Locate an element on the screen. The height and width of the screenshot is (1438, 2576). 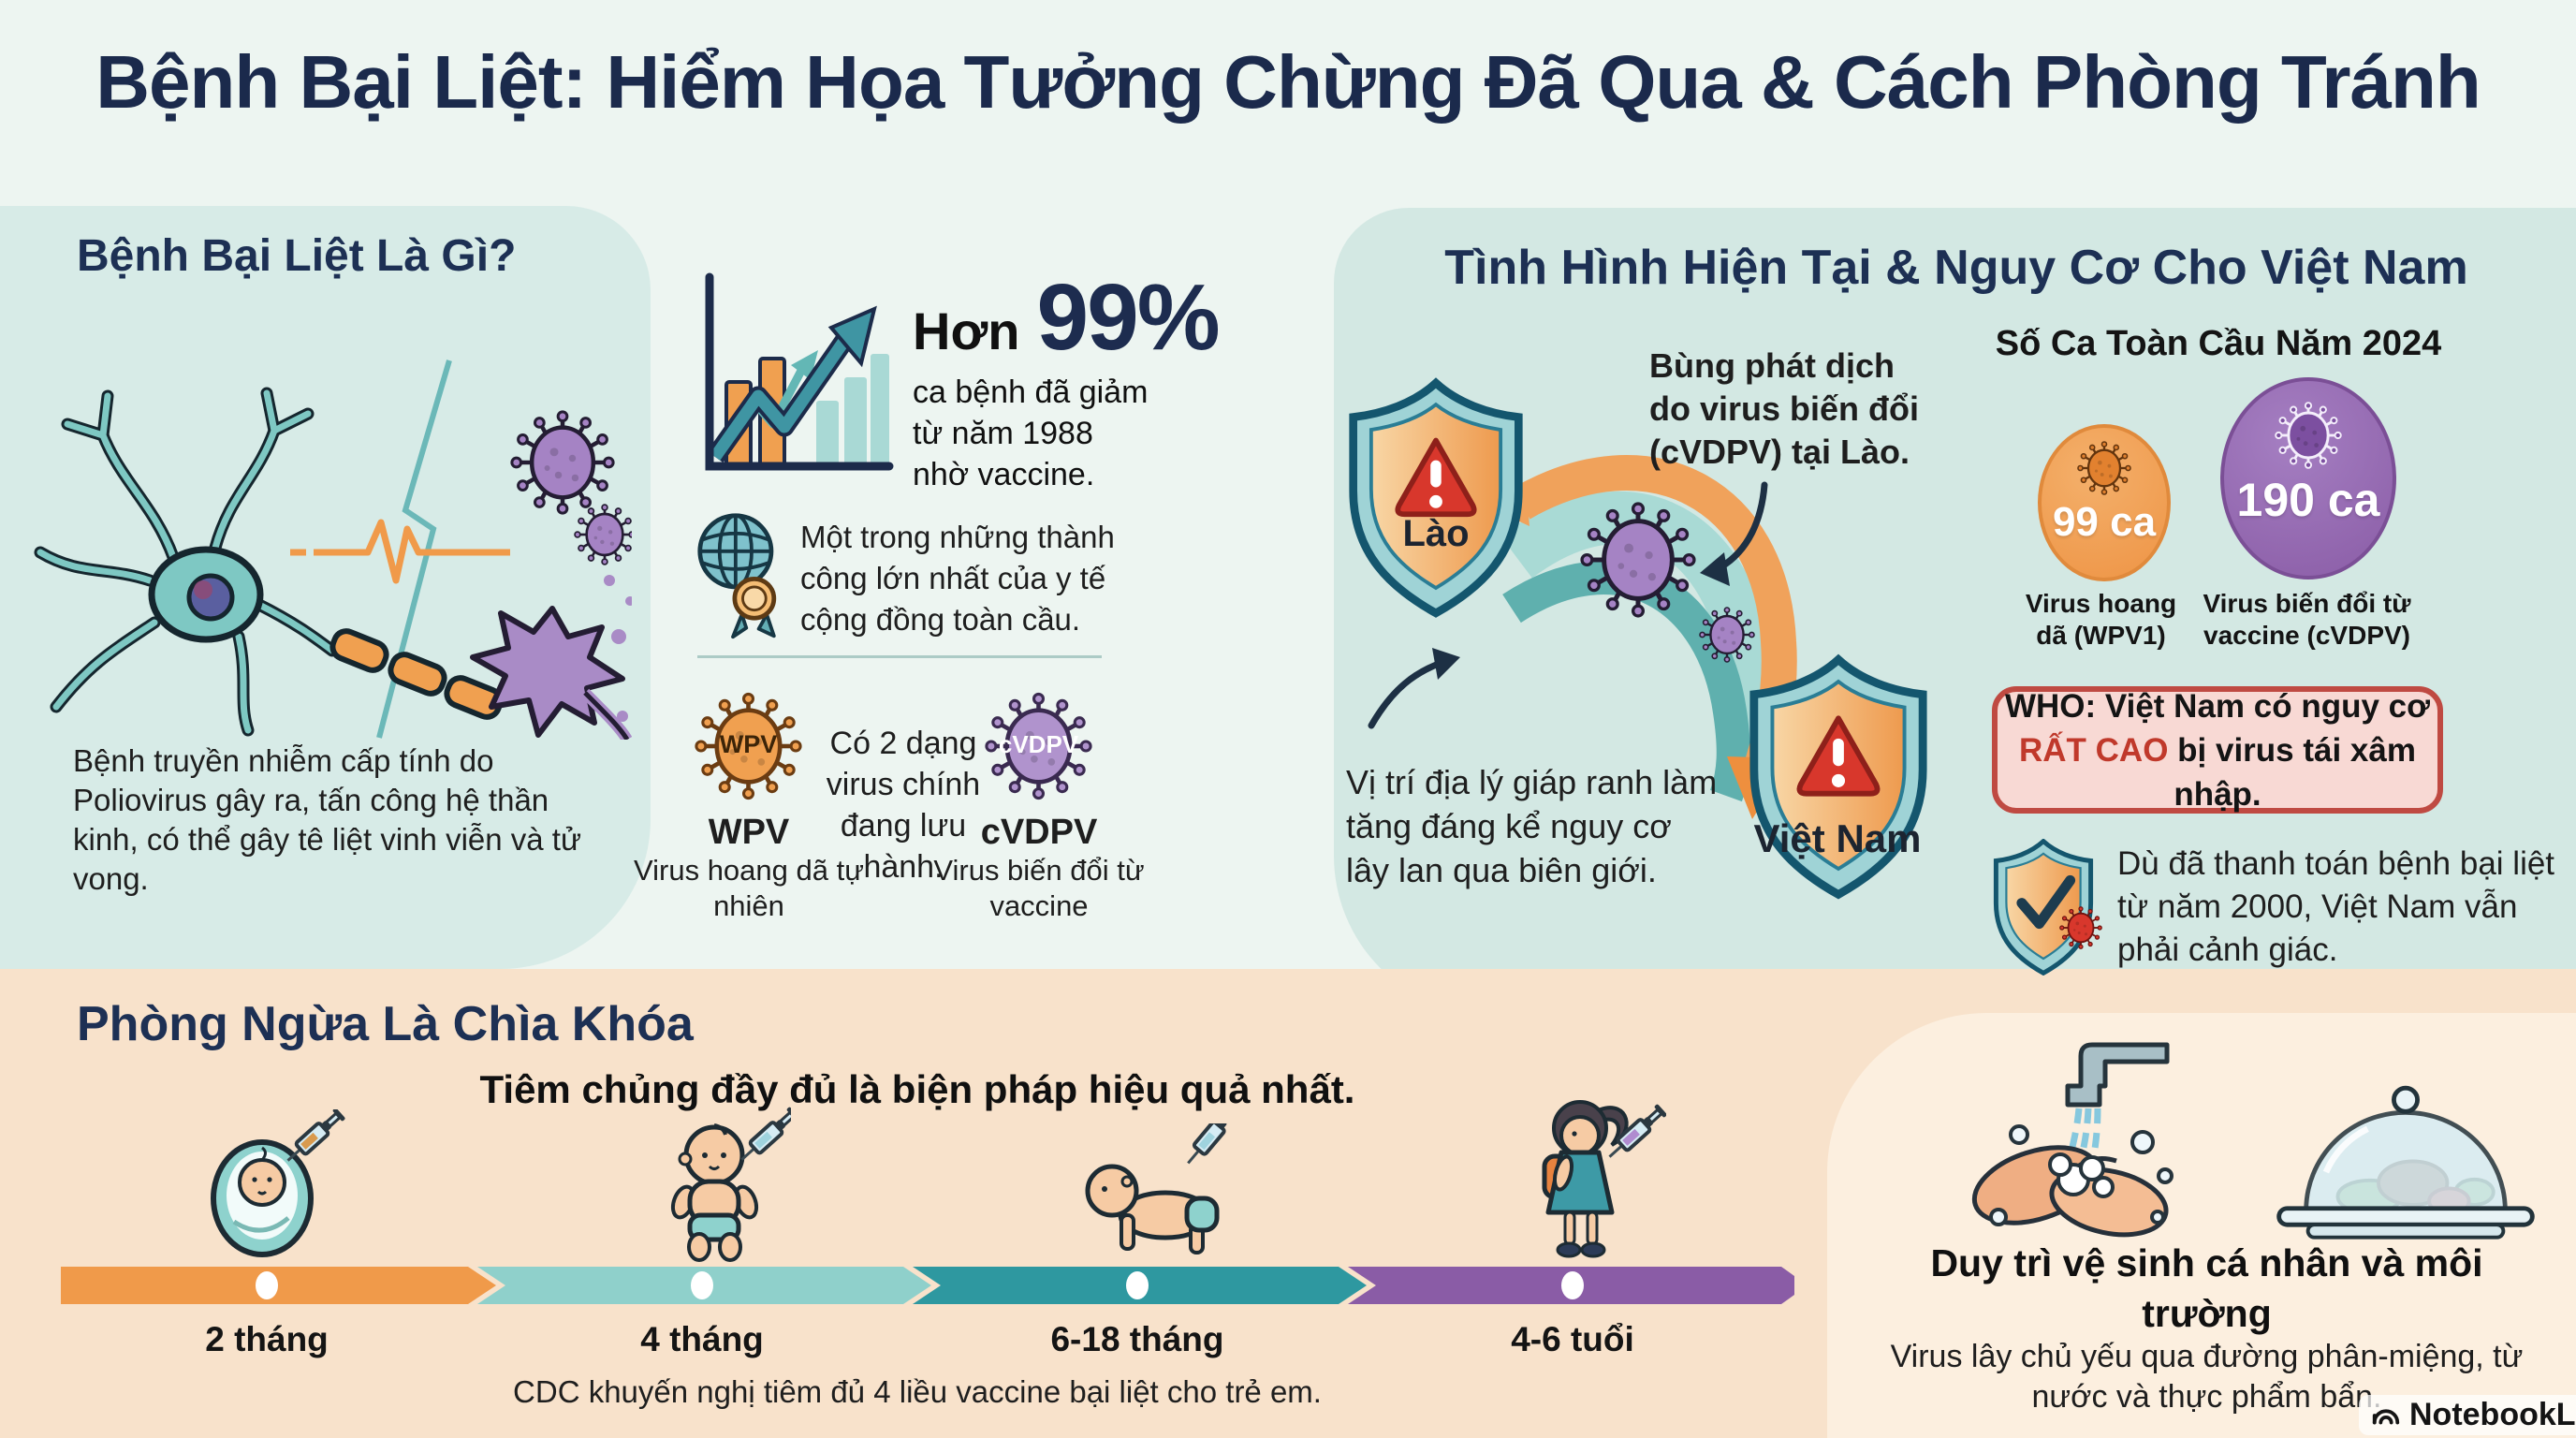
wpv1-cases-value: 99 ca is located at coordinates (2104, 522).